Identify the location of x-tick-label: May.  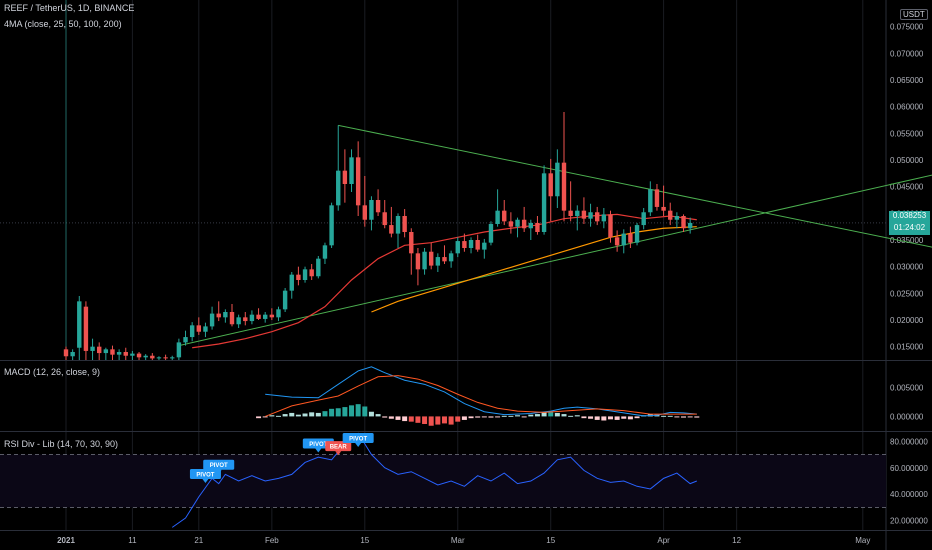
(862, 540).